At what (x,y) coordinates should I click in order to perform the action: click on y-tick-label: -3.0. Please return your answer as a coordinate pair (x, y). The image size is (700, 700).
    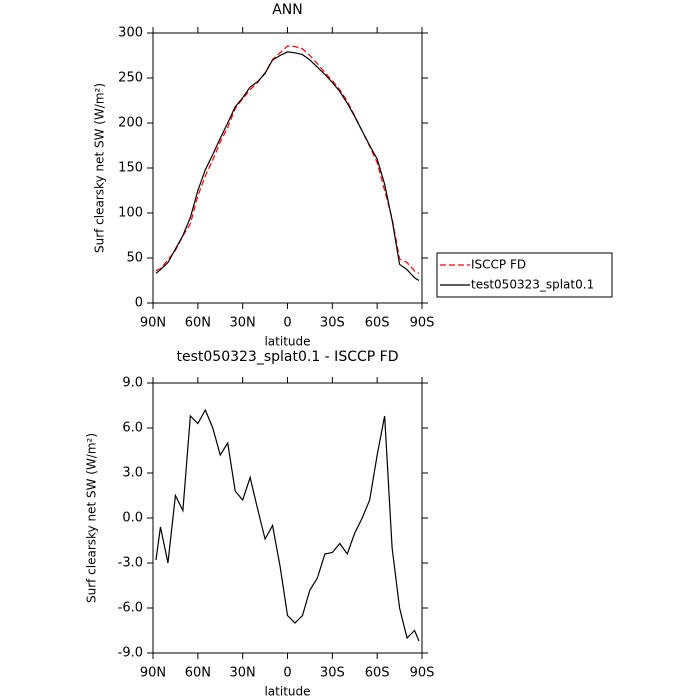
    Looking at the image, I should click on (130, 563).